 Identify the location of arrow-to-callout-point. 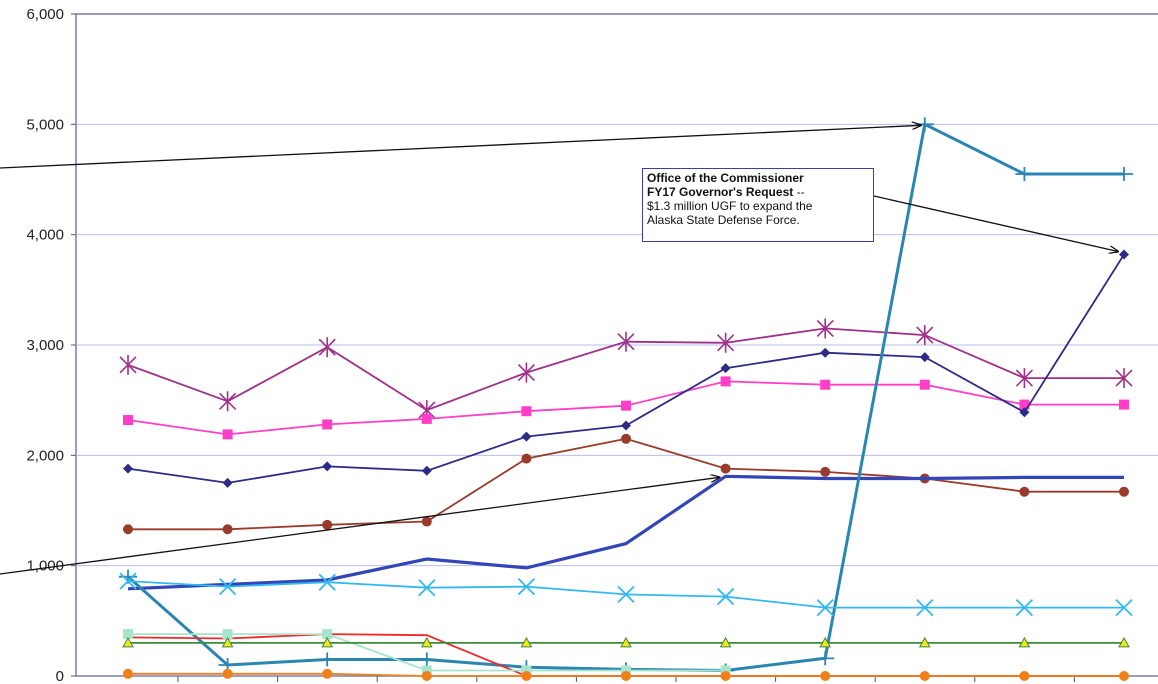
(995, 223).